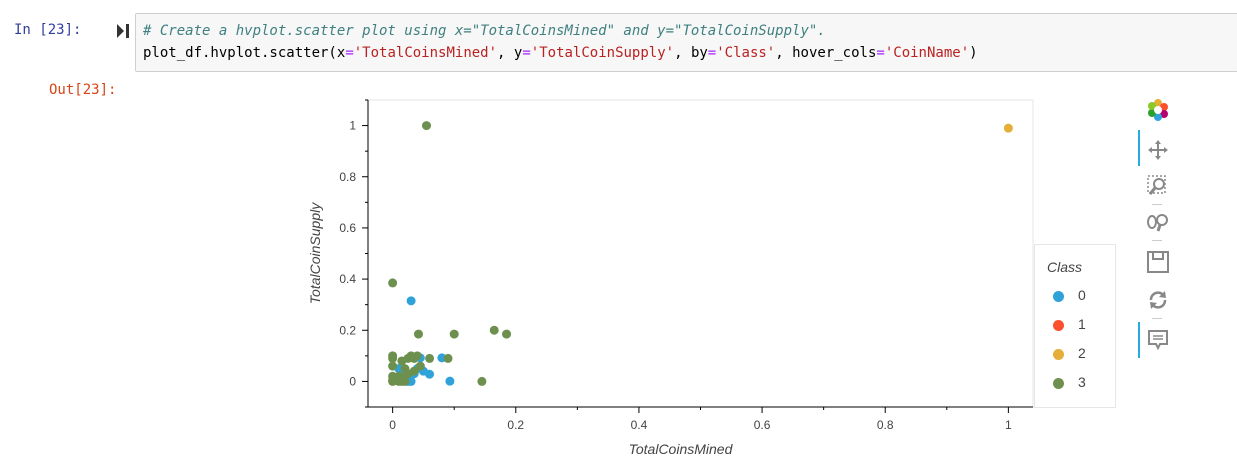  I want to click on save-icon, so click(1158, 262).